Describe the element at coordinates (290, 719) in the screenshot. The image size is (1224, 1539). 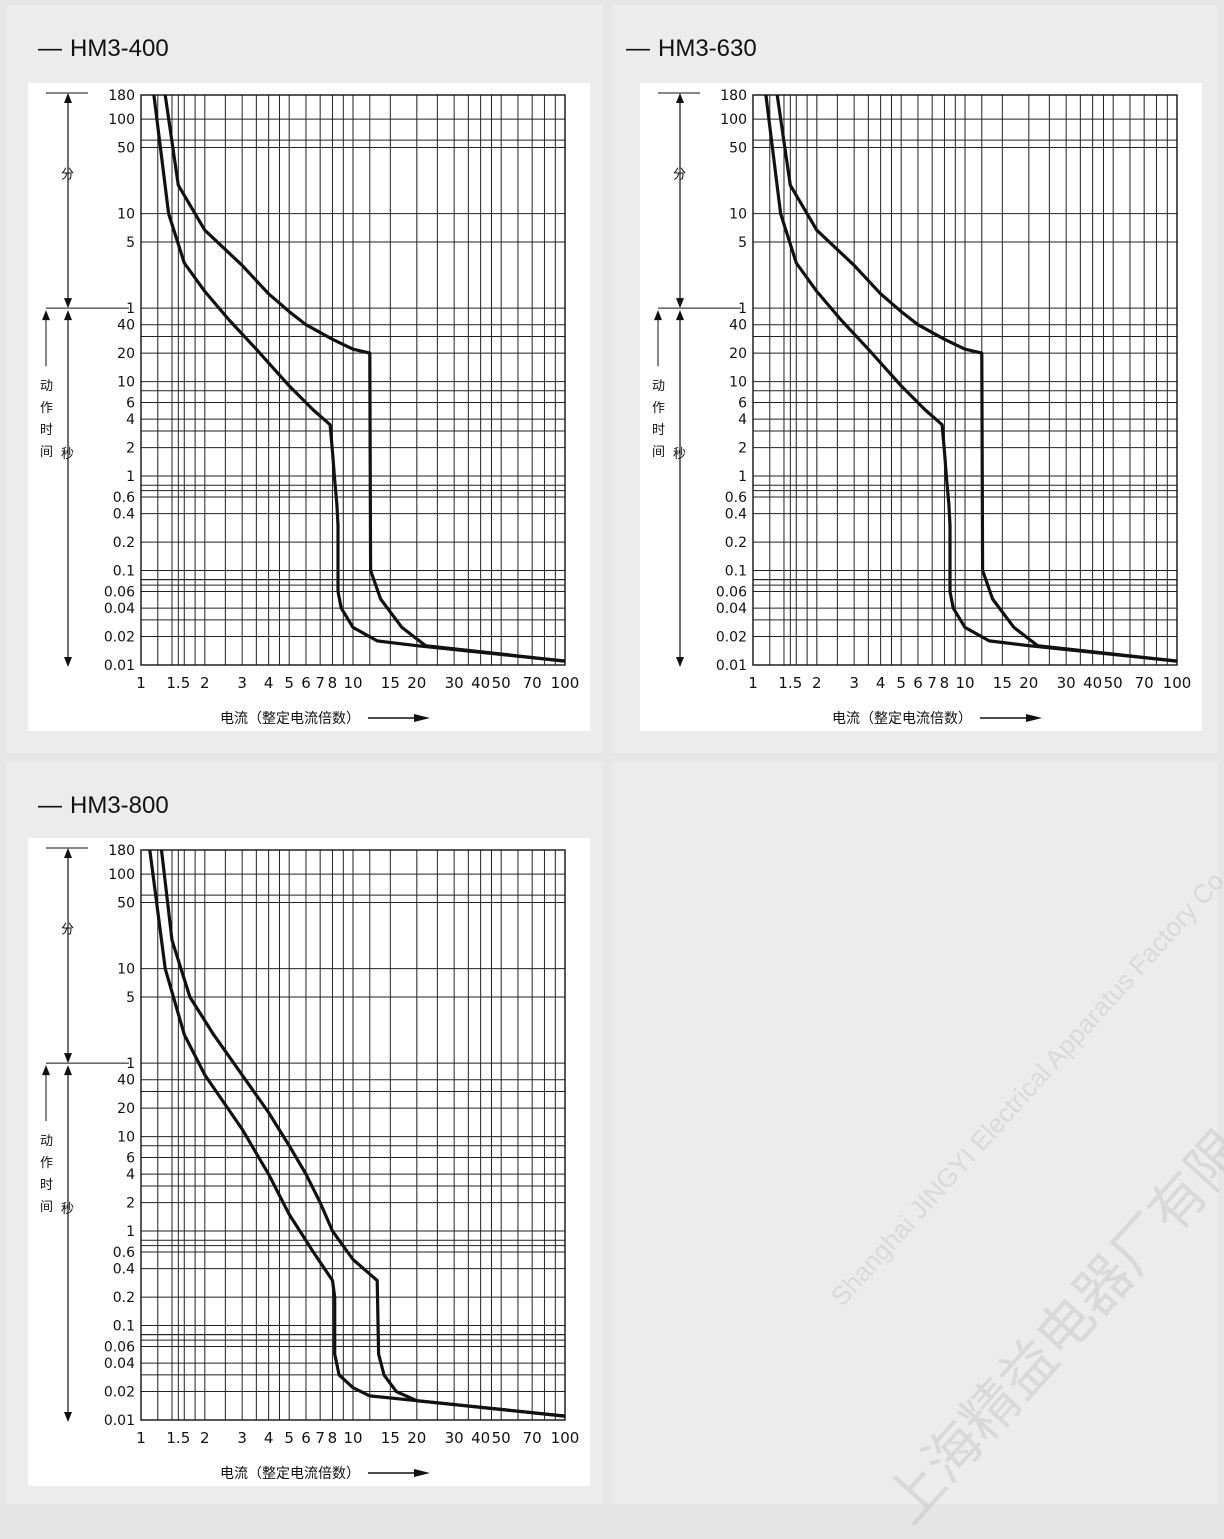
I see `x-axis-label: 电流（整定电流倍数）` at that location.